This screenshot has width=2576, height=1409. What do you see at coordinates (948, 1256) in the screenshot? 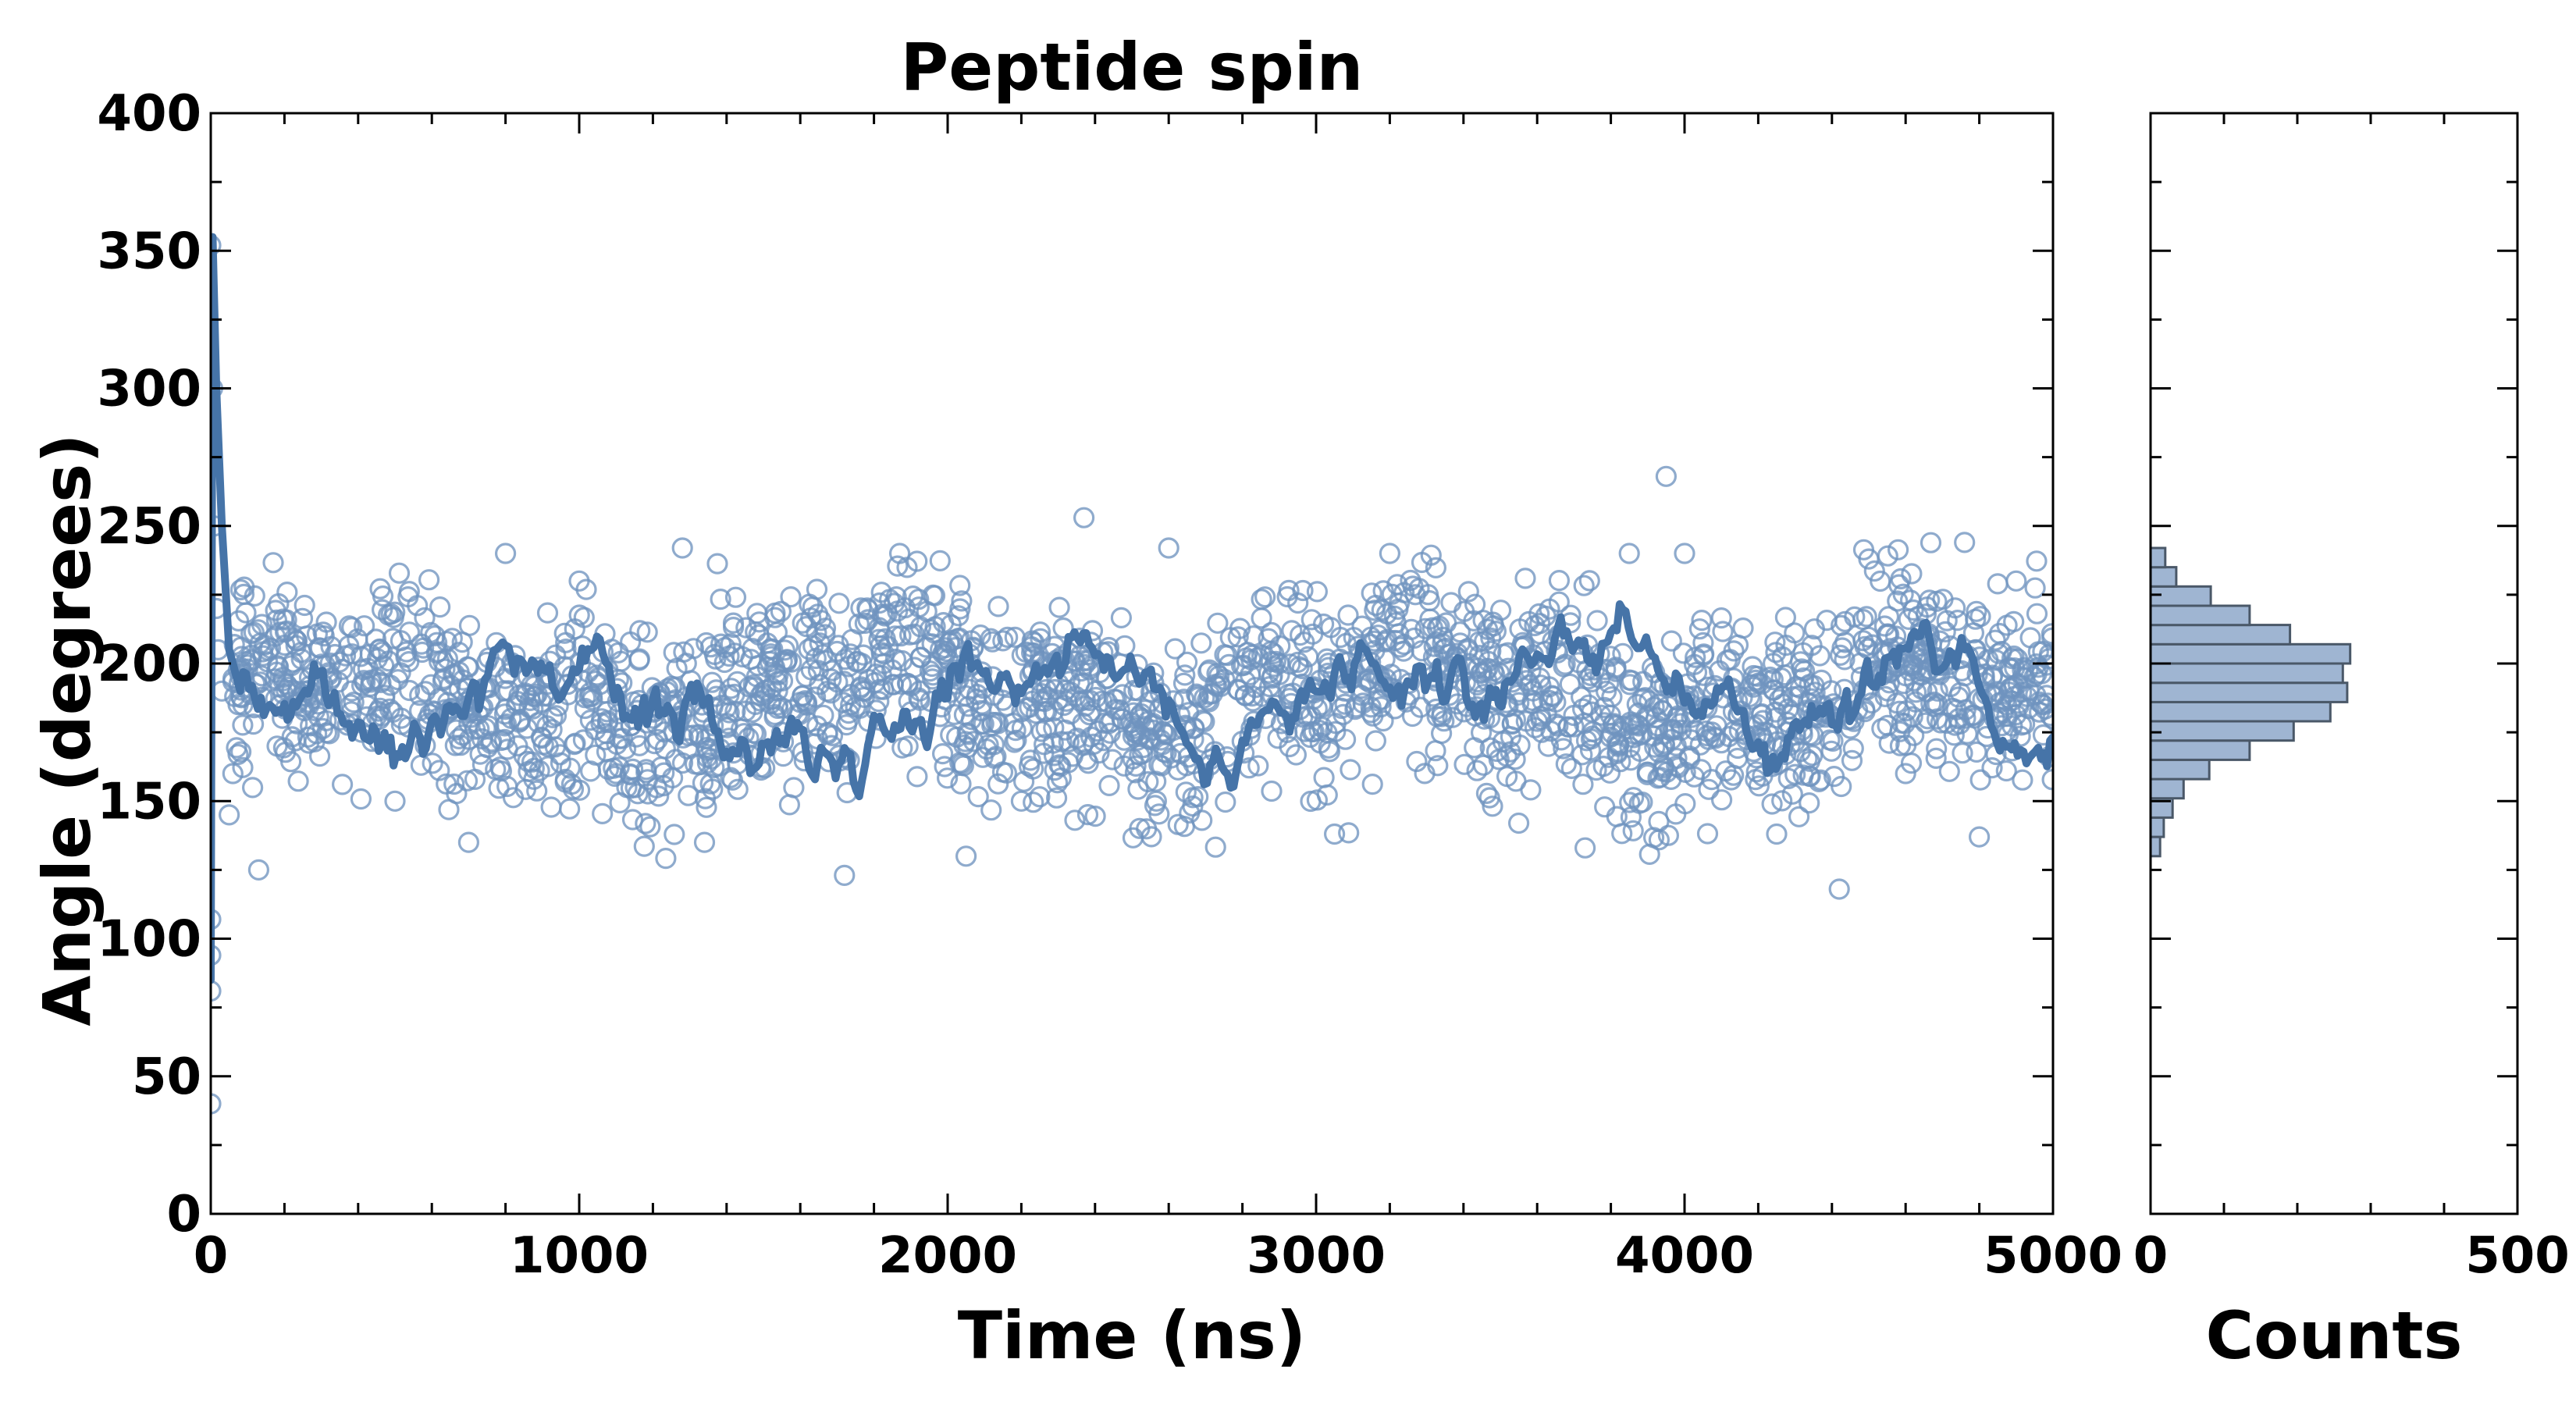
I see `x-tick-label: 2000` at bounding box center [948, 1256].